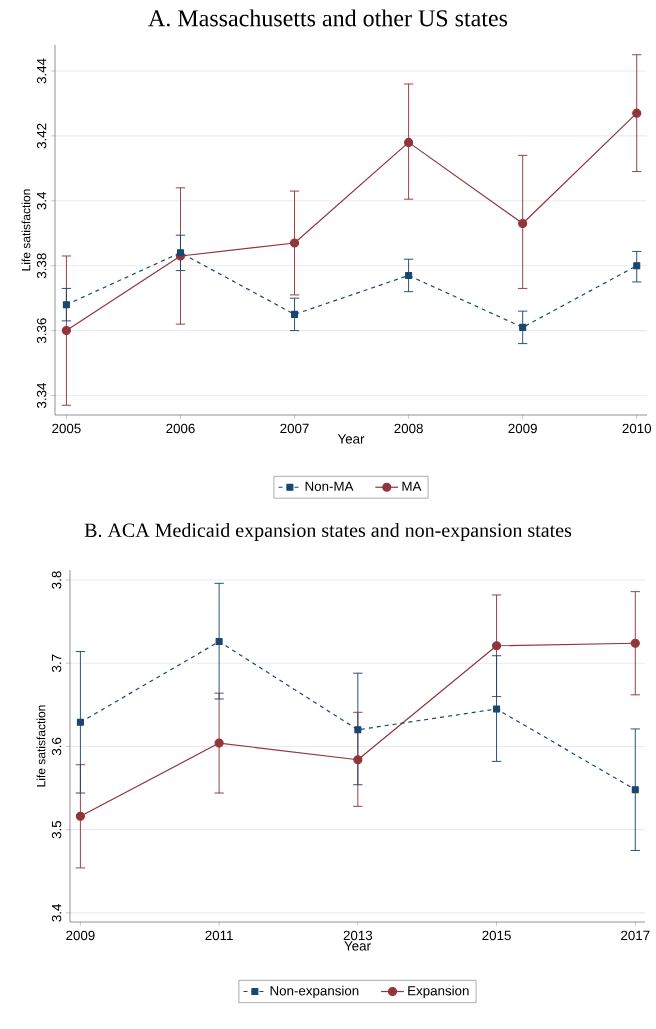 The width and height of the screenshot is (656, 1029). I want to click on x-tick-label: 2017, so click(635, 935).